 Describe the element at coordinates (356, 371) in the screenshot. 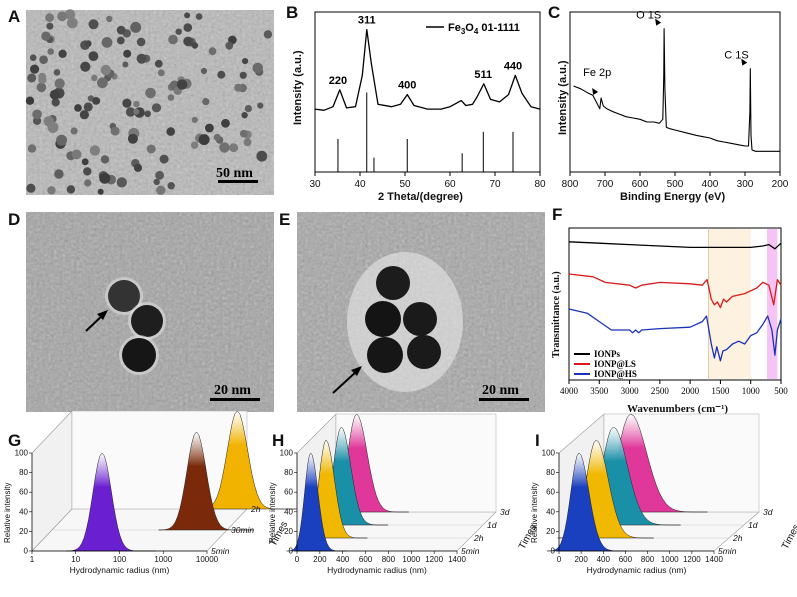

I see `arrowhead-e` at that location.